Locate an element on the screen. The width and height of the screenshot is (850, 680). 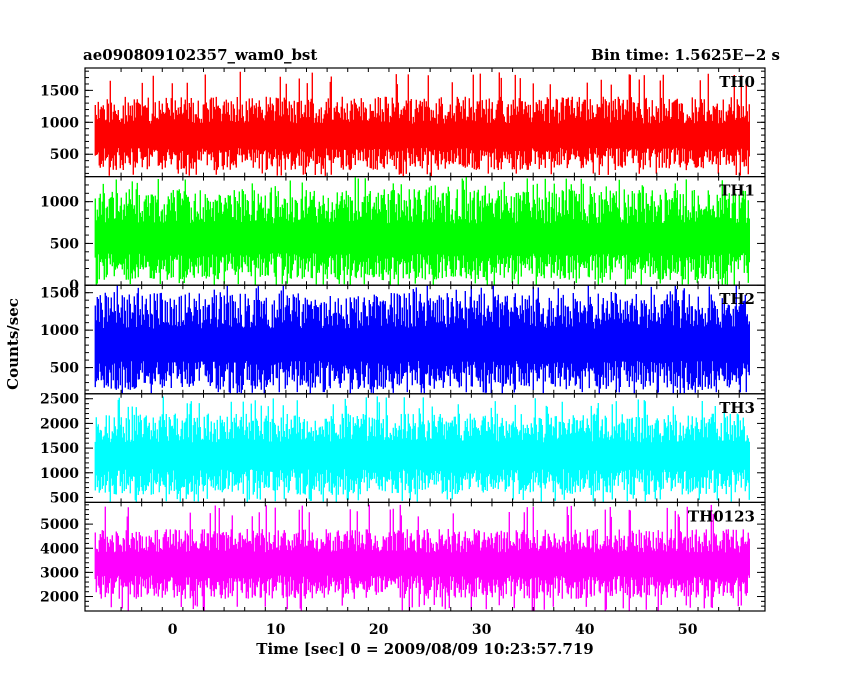
panel-label: TH0123 is located at coordinates (721, 516).